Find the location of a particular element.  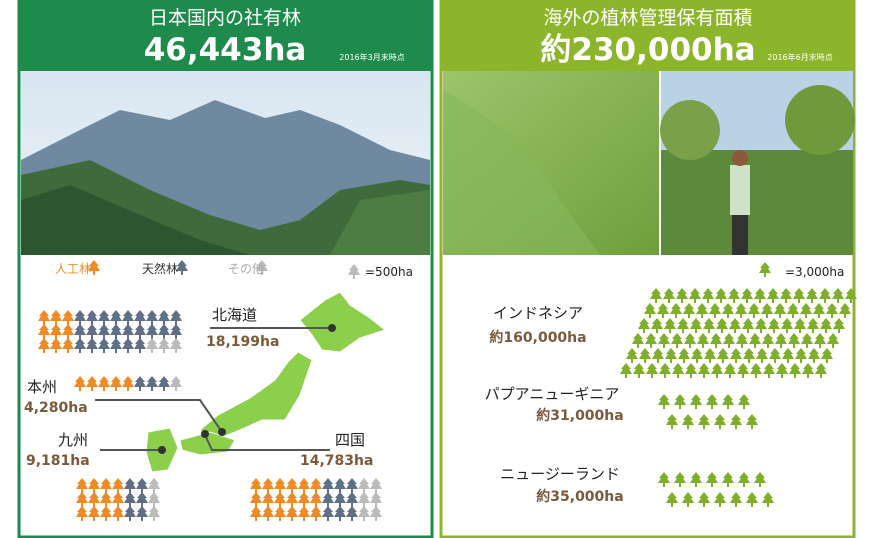

unit: =500ha is located at coordinates (389, 272).